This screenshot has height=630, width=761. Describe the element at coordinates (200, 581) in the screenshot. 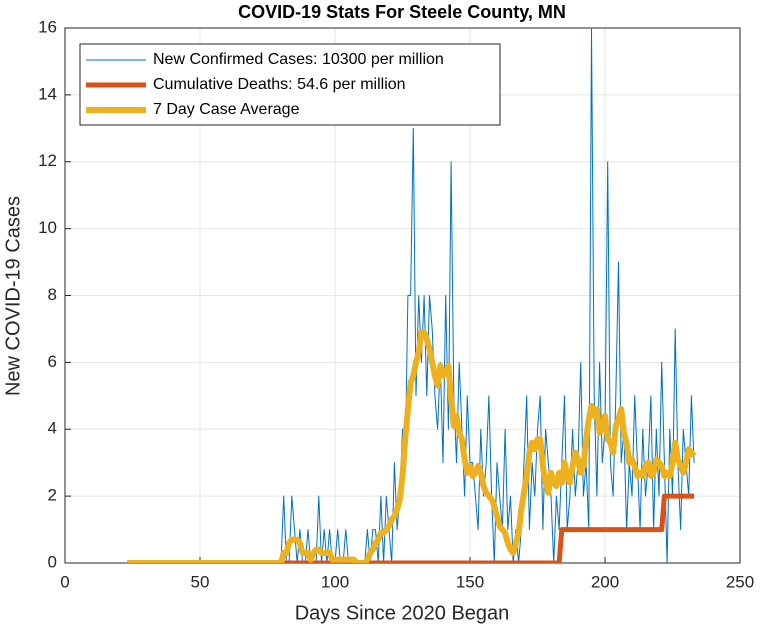

I see `x-tick-label: 50` at that location.